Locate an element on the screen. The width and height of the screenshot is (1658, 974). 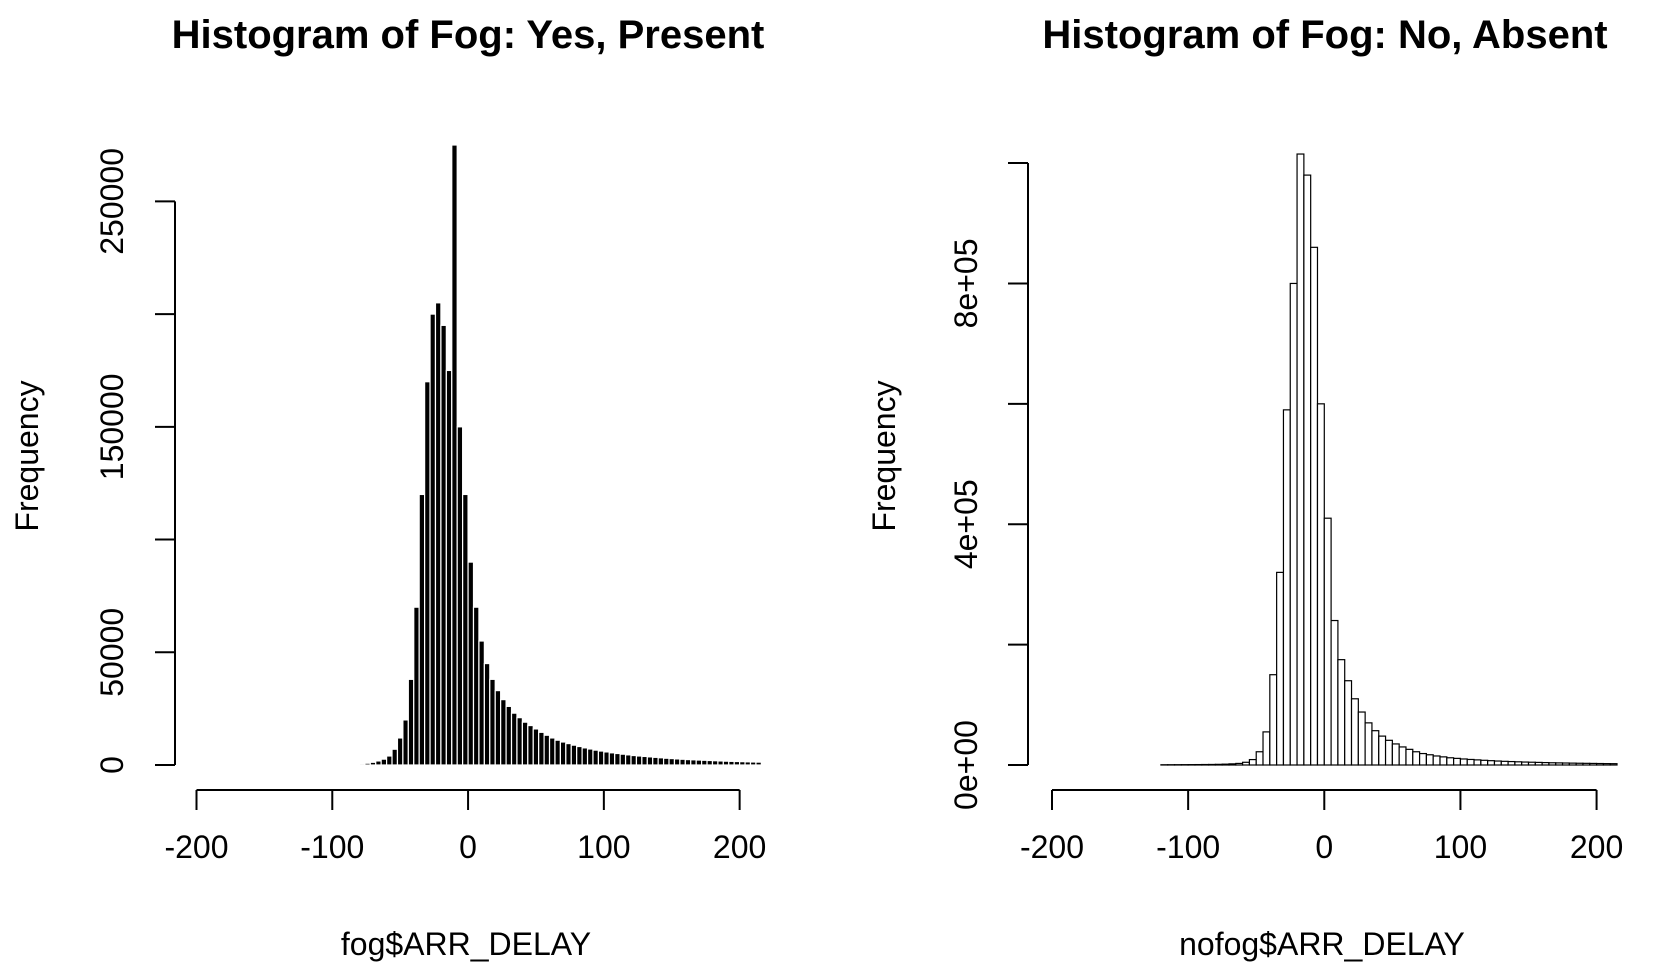
x-tick-label: 200 is located at coordinates (739, 847).